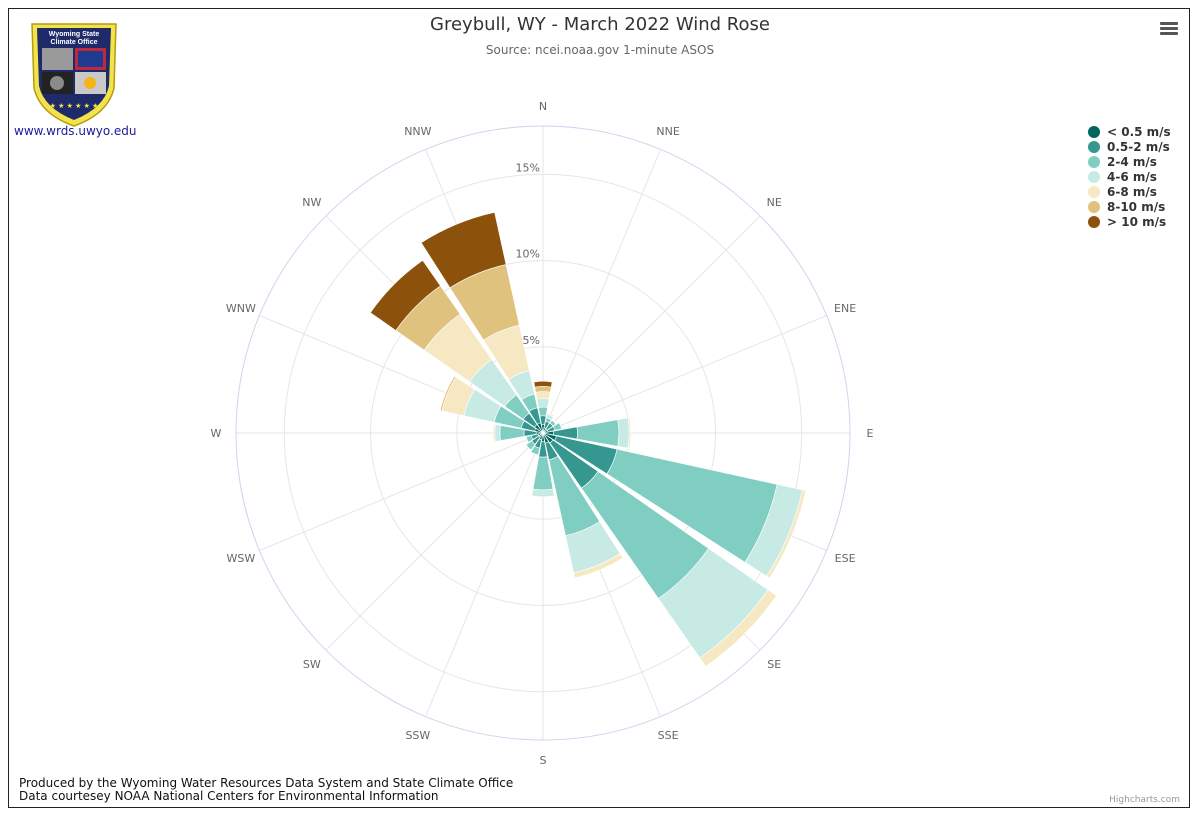  I want to click on wind-bar-ssw, so click(535, 450).